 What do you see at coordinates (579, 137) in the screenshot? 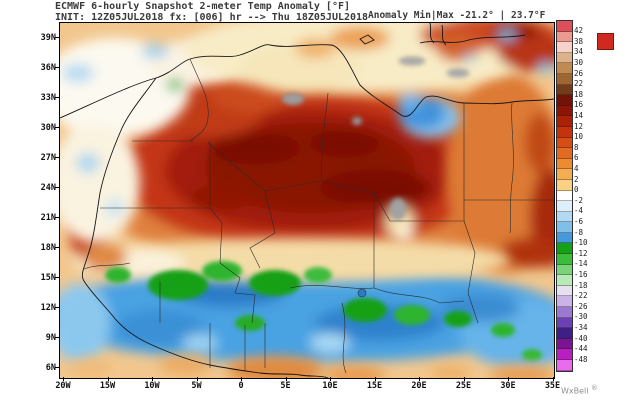
I see `colorbar-label: 10` at bounding box center [579, 137].